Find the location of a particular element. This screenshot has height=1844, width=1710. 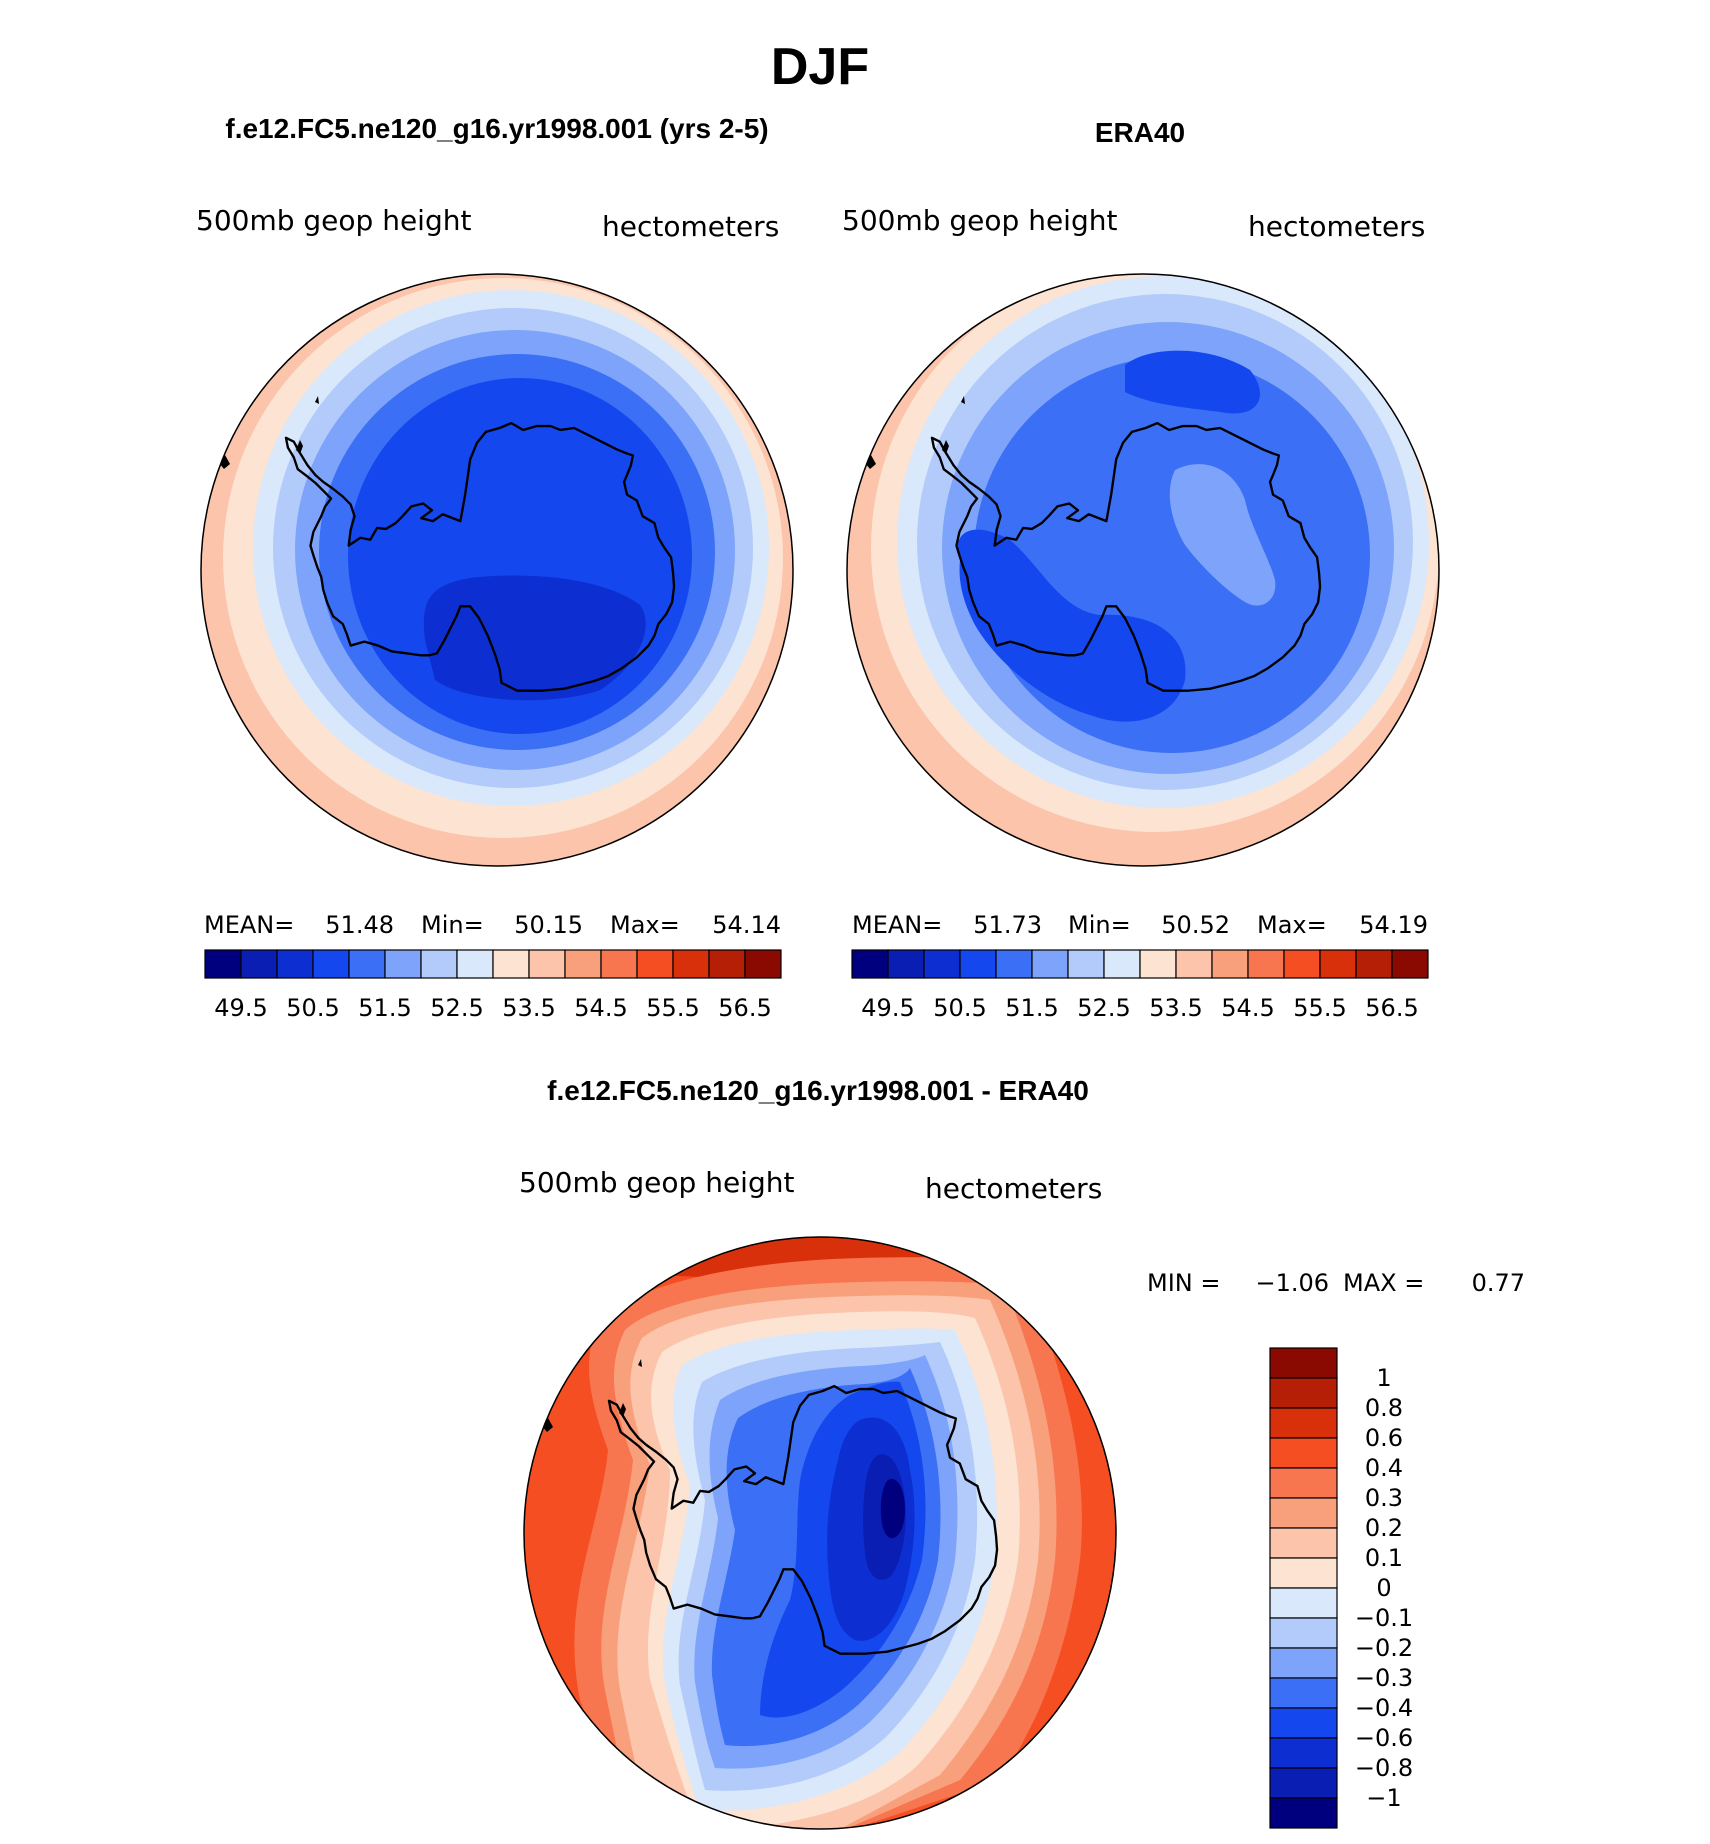

panel-difference-colorbar-tick-label: 0 is located at coordinates (1383, 1588).